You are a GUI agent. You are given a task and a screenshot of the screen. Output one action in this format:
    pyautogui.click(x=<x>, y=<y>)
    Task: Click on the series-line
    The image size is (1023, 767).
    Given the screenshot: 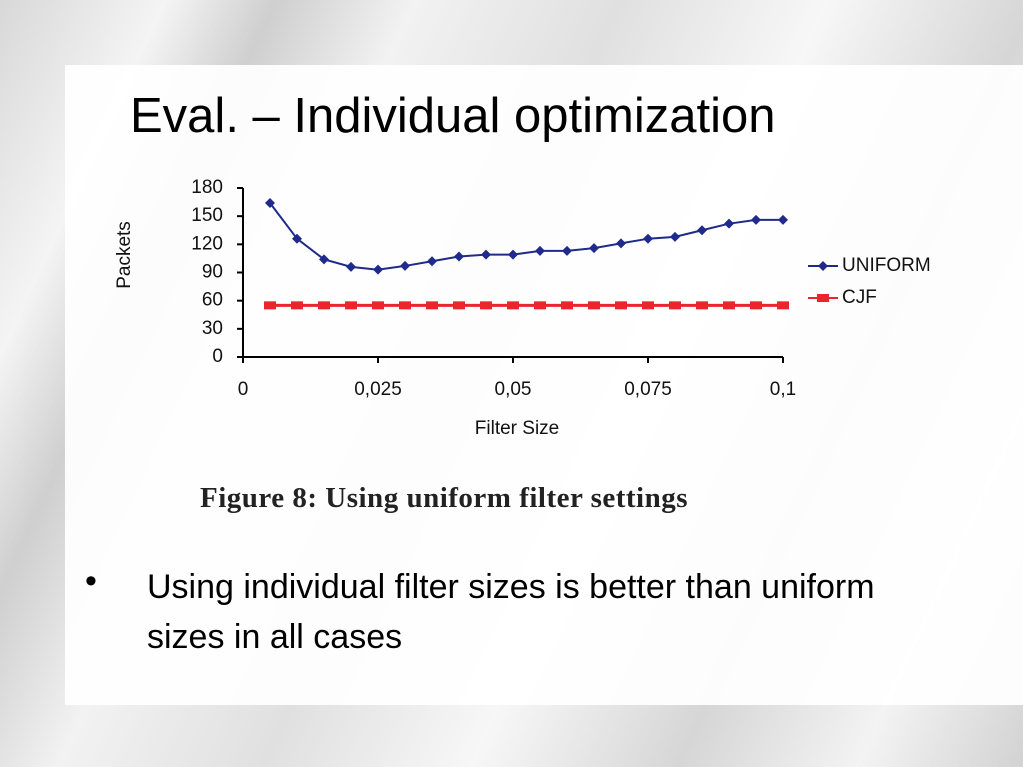 What is the action you would take?
    pyautogui.click(x=526, y=236)
    